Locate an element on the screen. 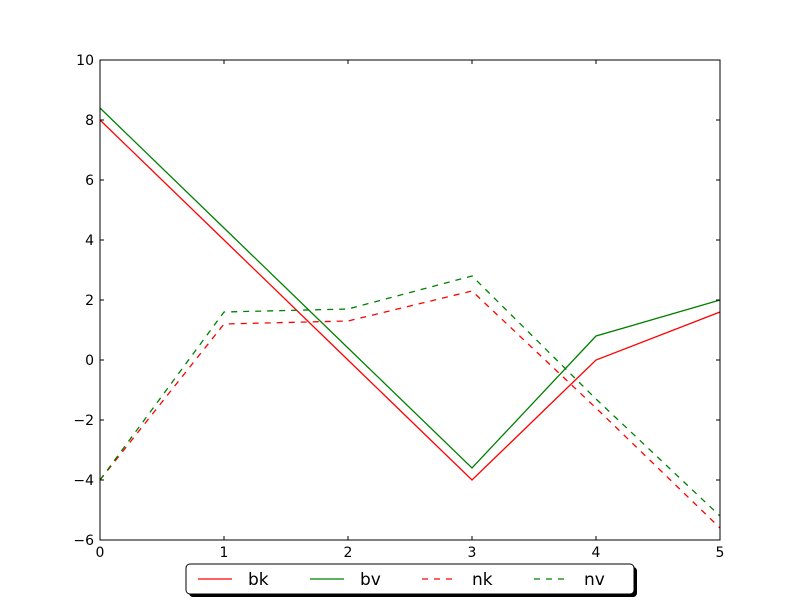 The width and height of the screenshot is (800, 600). y-tick-label: 0 is located at coordinates (89, 361).